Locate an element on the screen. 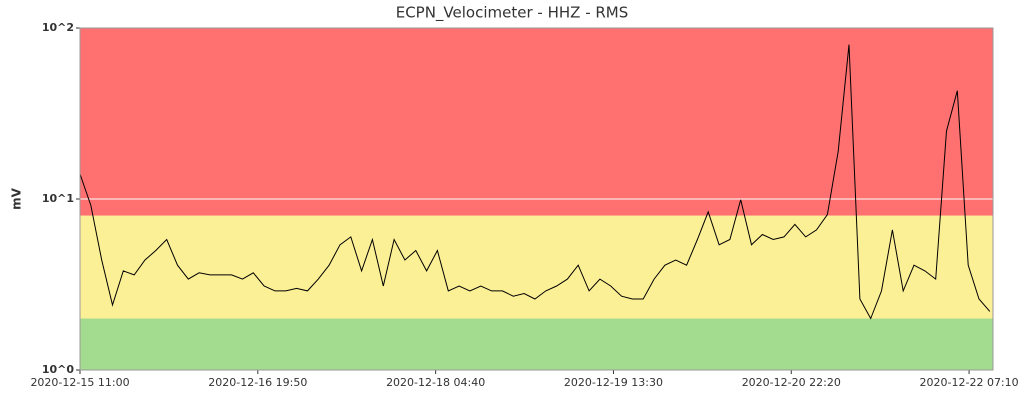  x-tick-label: 2020-12-16 19:50 is located at coordinates (257, 382).